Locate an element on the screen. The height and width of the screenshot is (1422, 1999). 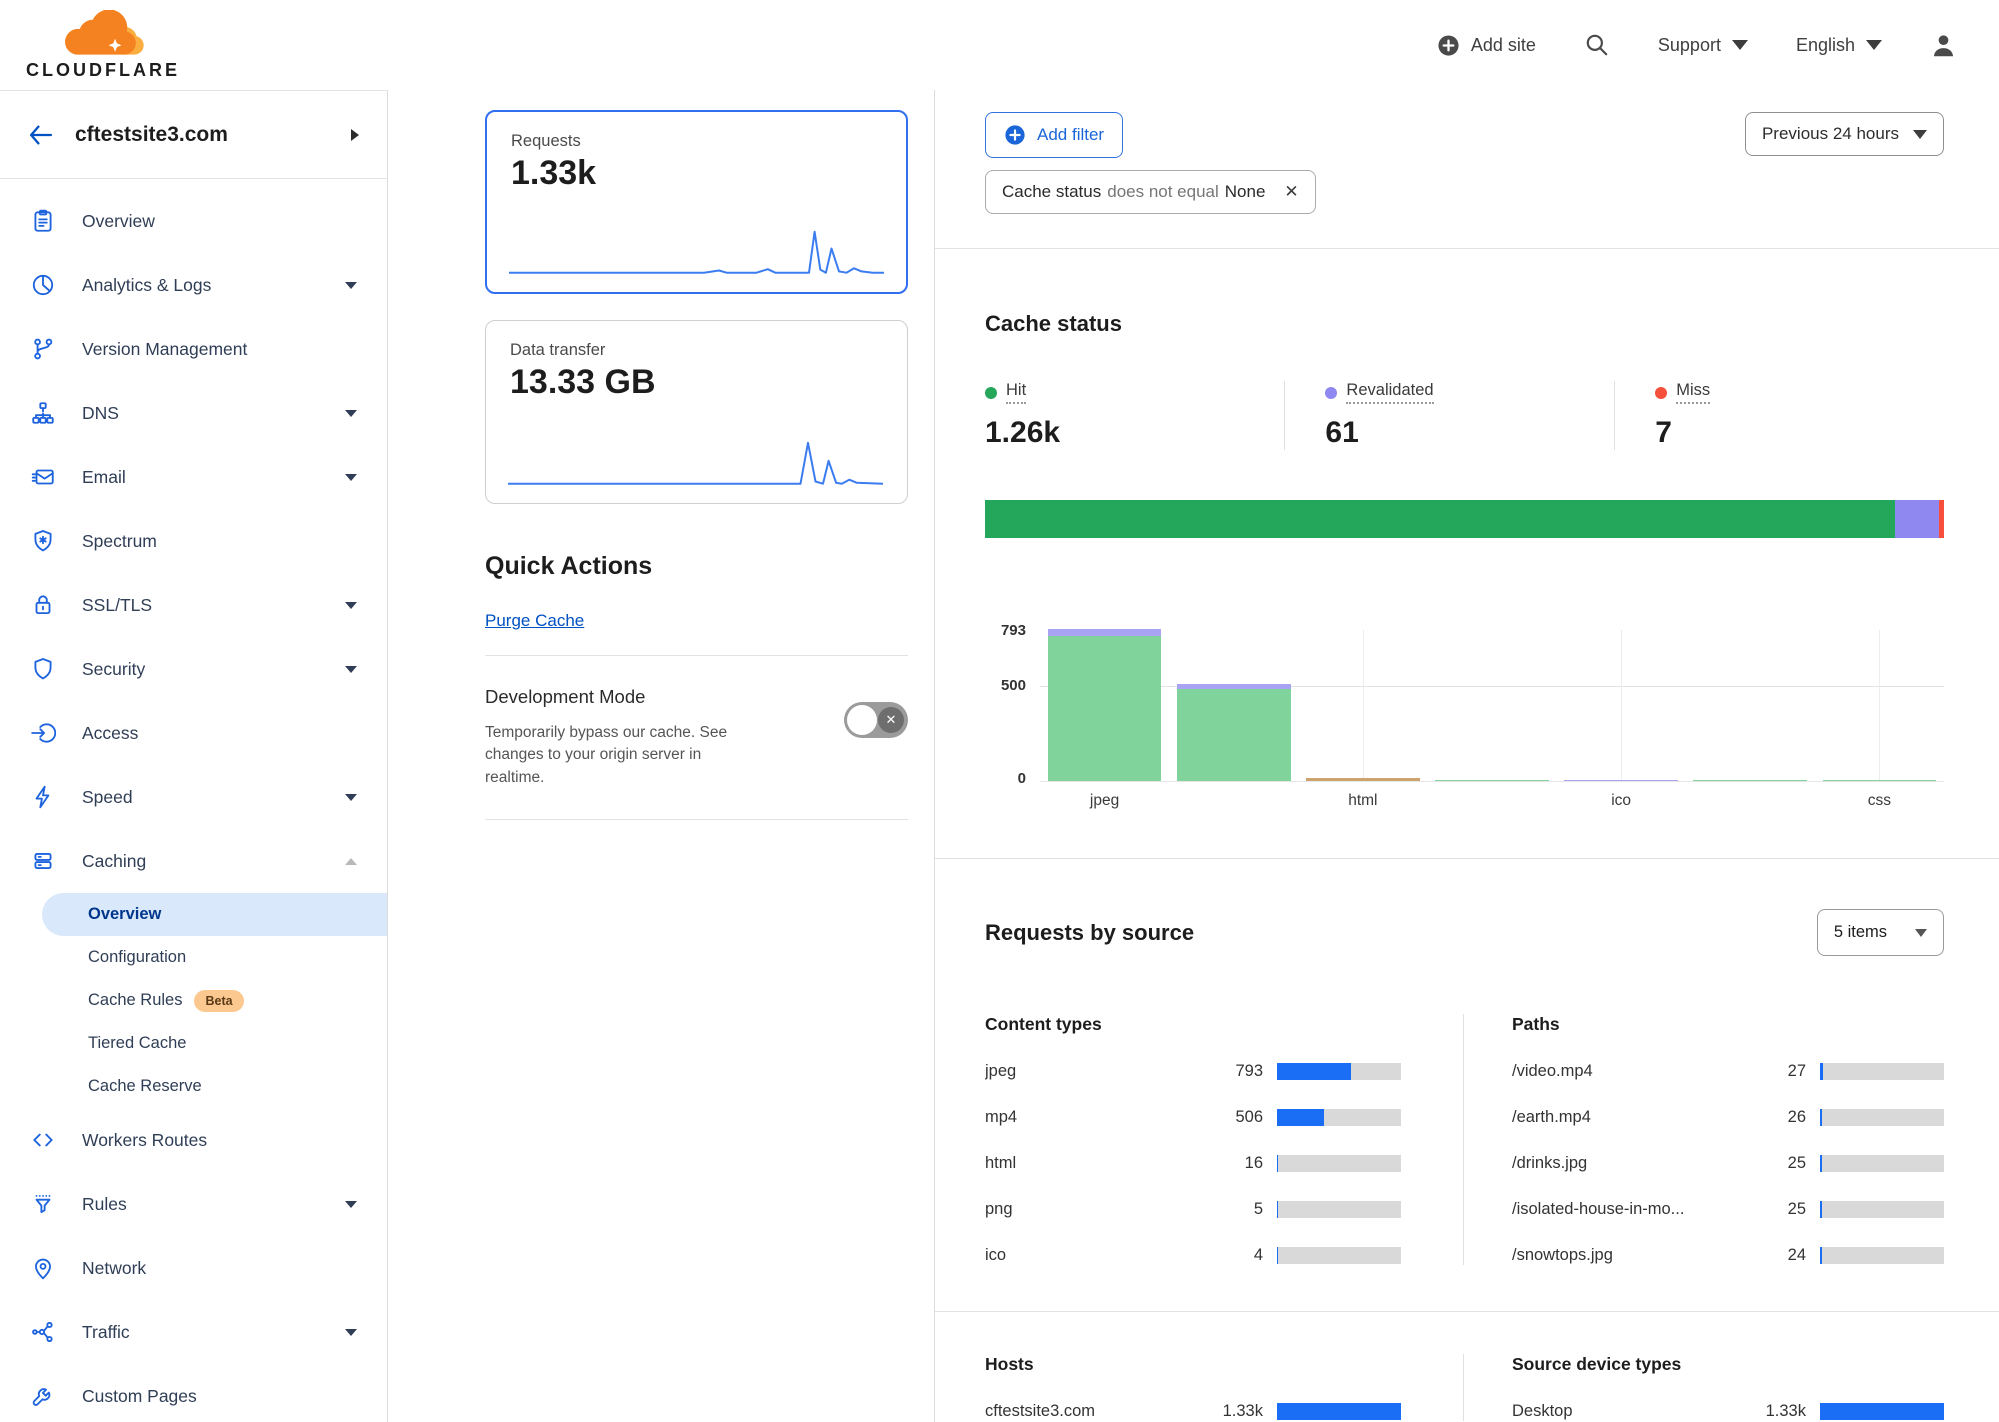
table-row: /drinks.jpg 25 is located at coordinates (1728, 1163).